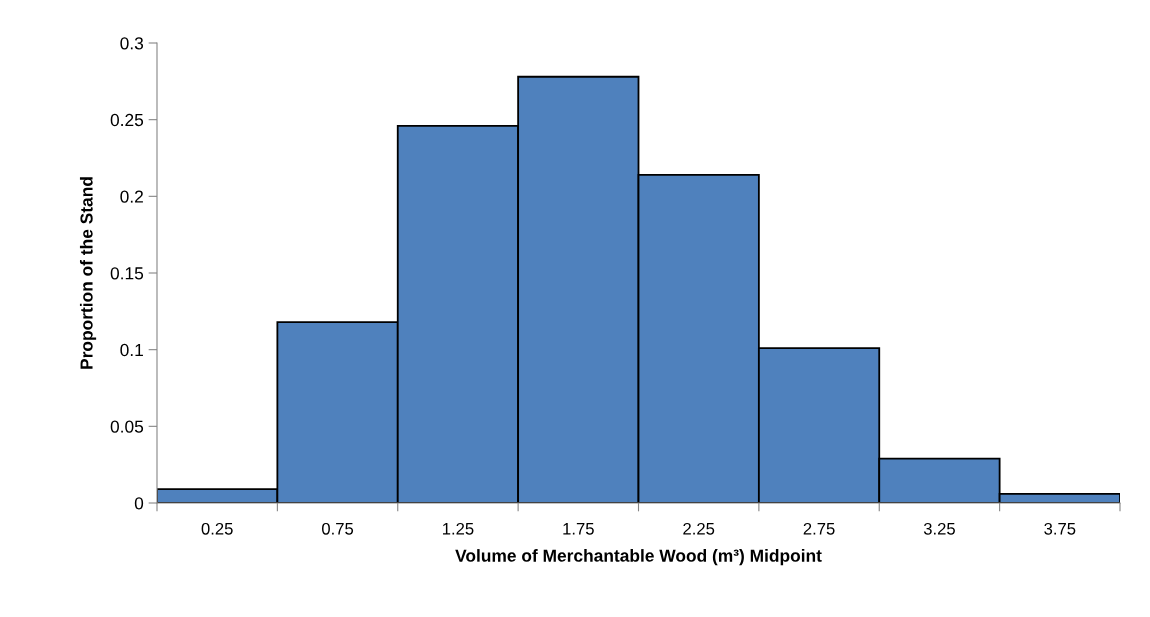 Image resolution: width=1150 pixels, height=617 pixels. Describe the element at coordinates (1060, 528) in the screenshot. I see `x-tick-label: 3.75` at that location.